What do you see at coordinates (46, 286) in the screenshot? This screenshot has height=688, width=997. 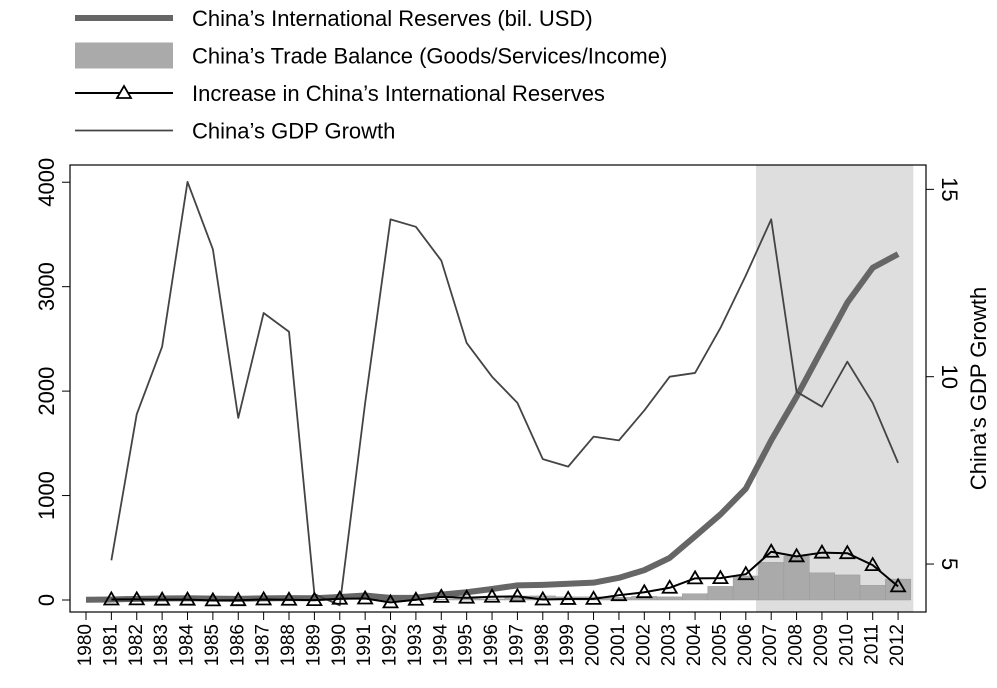 I see `y-tick-label: 3000` at bounding box center [46, 286].